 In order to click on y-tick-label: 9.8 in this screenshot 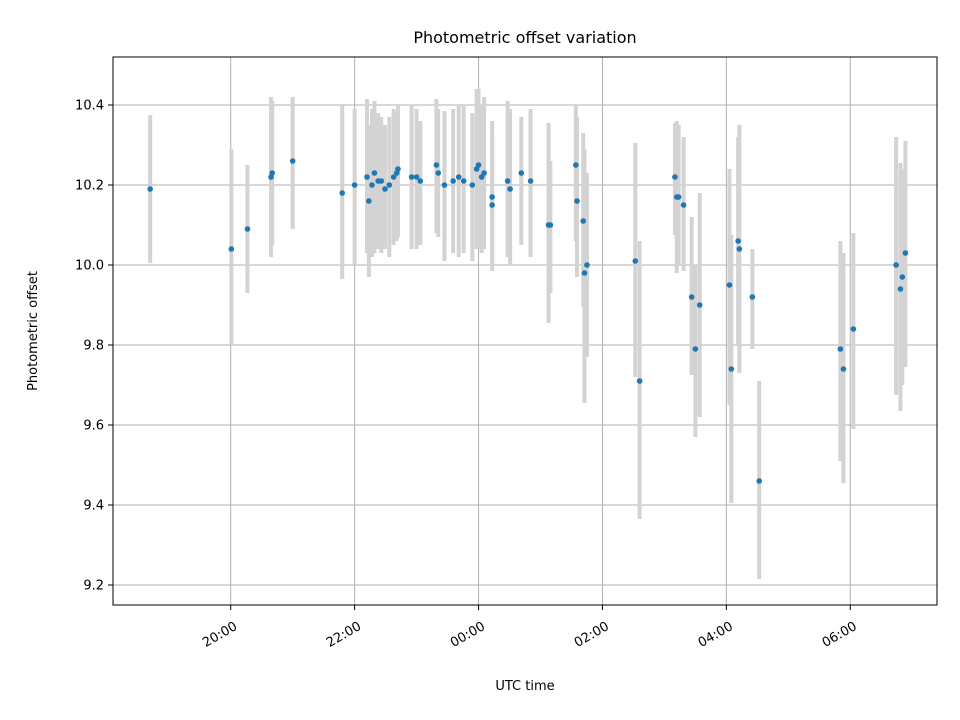, I will do `click(93, 346)`.